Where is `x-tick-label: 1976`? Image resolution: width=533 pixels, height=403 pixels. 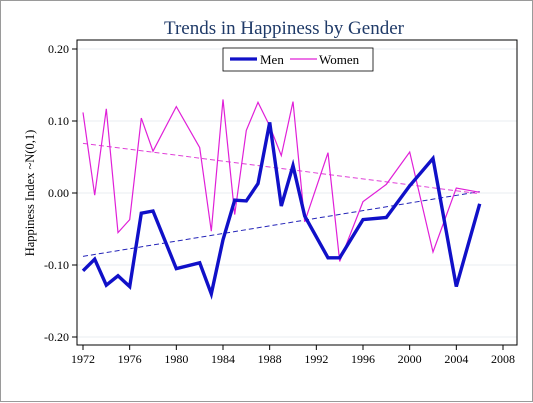
x-tick-label: 1976 is located at coordinates (130, 359).